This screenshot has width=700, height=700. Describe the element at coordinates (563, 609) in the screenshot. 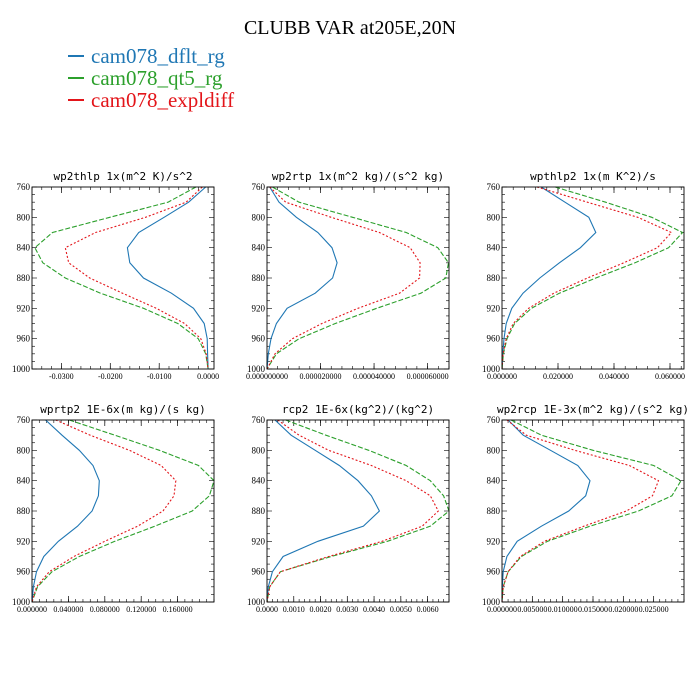

I see `x-tick-label: 0.010000` at that location.